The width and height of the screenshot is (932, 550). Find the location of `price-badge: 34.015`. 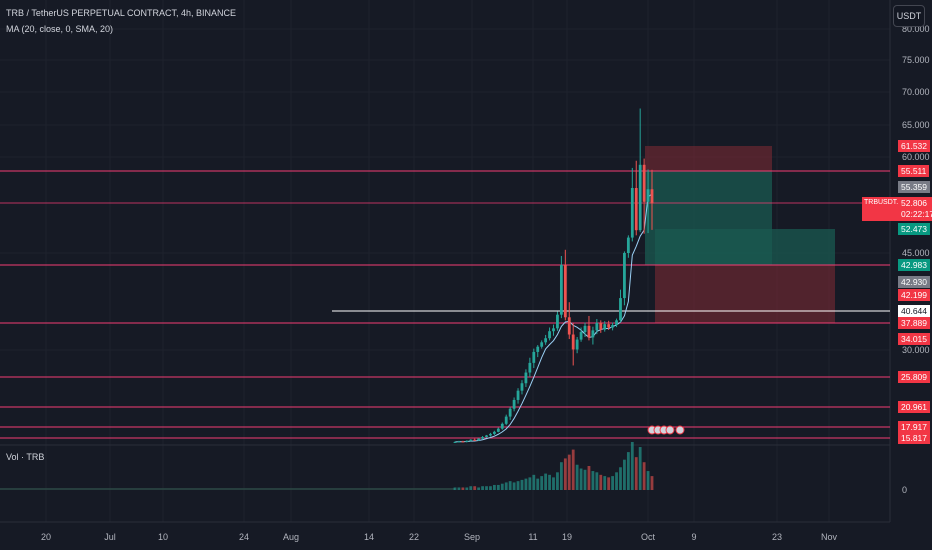

price-badge: 34.015 is located at coordinates (914, 339).